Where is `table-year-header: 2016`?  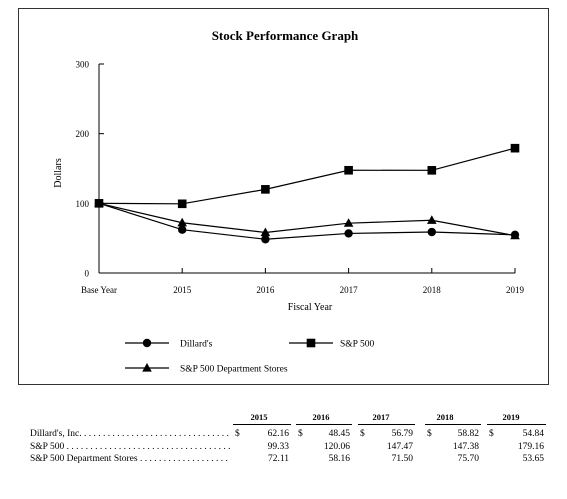 table-year-header: 2016 is located at coordinates (321, 417).